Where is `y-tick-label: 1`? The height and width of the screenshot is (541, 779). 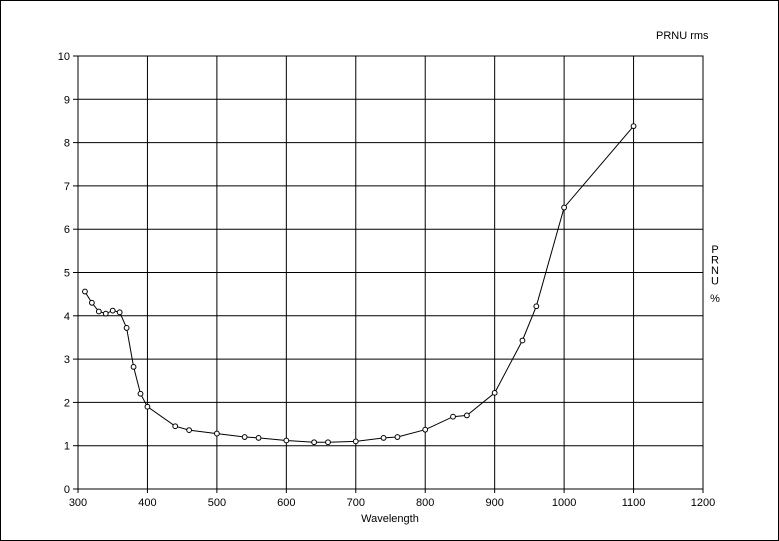
y-tick-label: 1 is located at coordinates (67, 447).